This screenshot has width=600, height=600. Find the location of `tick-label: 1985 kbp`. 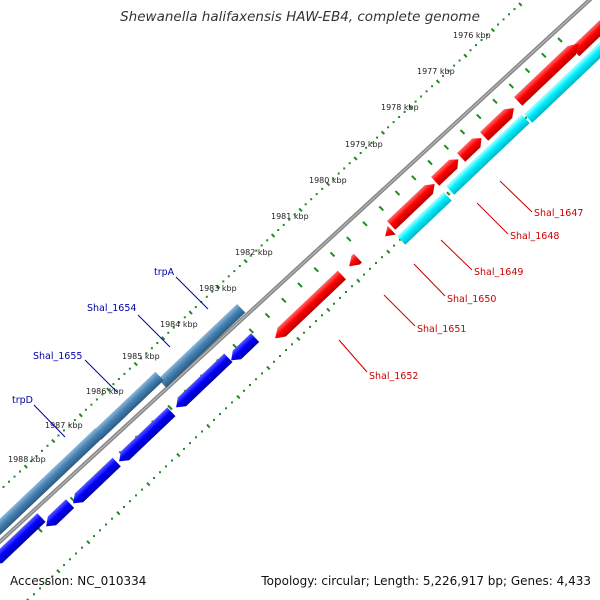

tick-label: 1985 kbp is located at coordinates (141, 356).